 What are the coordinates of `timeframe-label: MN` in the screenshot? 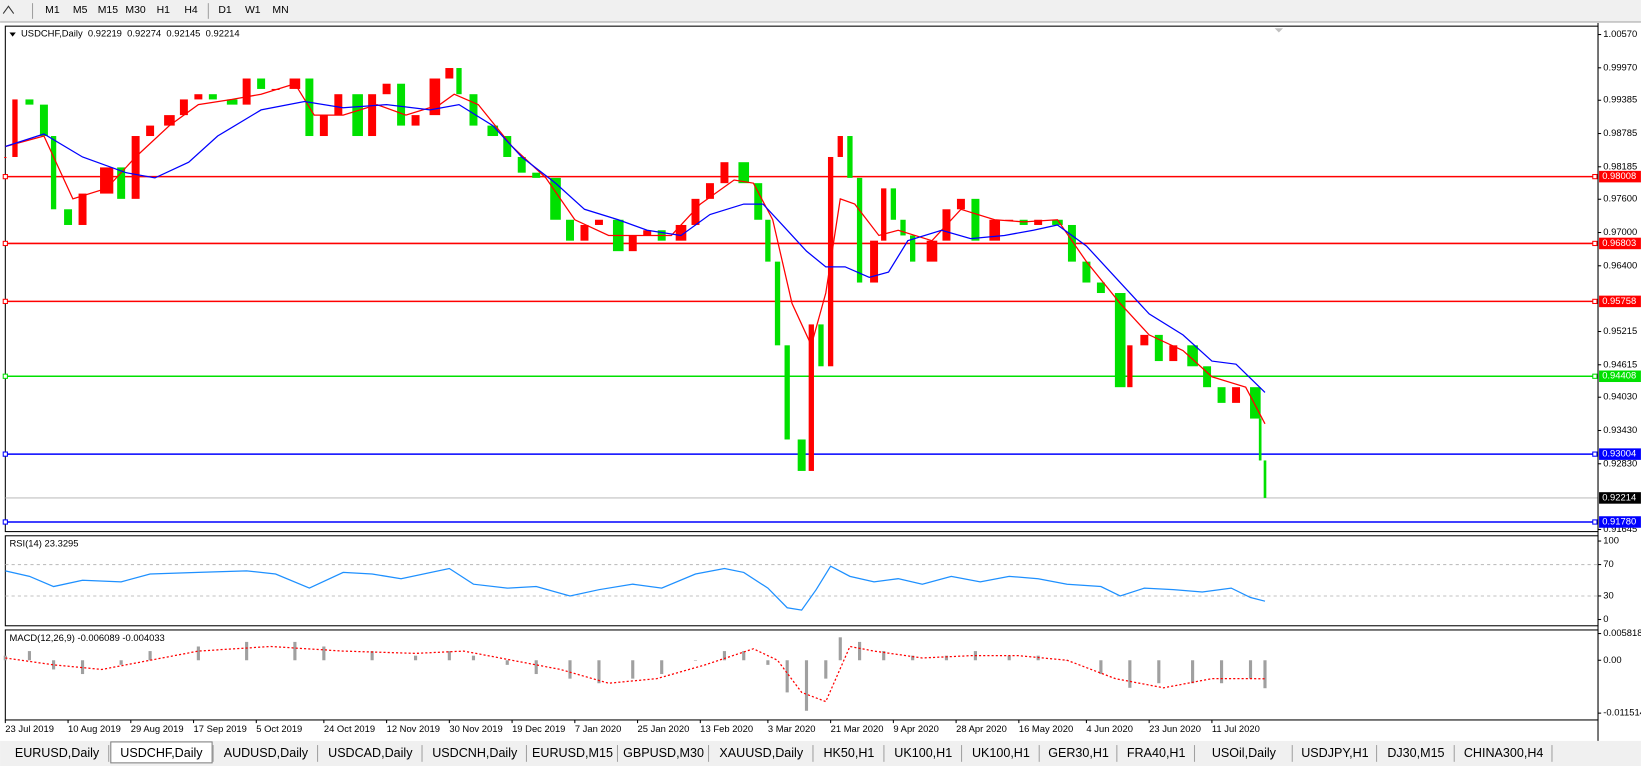 It's located at (280, 10).